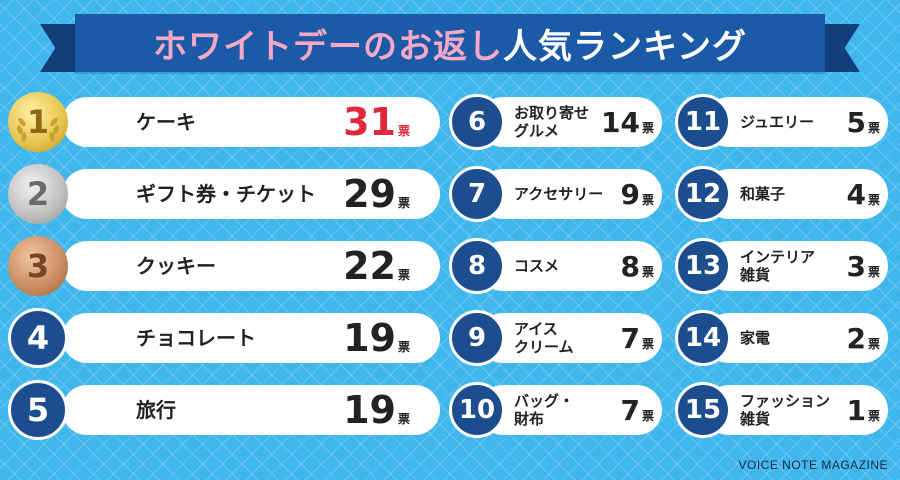 The width and height of the screenshot is (900, 480). I want to click on rank-card-14: 家電 2 票, so click(796, 338).